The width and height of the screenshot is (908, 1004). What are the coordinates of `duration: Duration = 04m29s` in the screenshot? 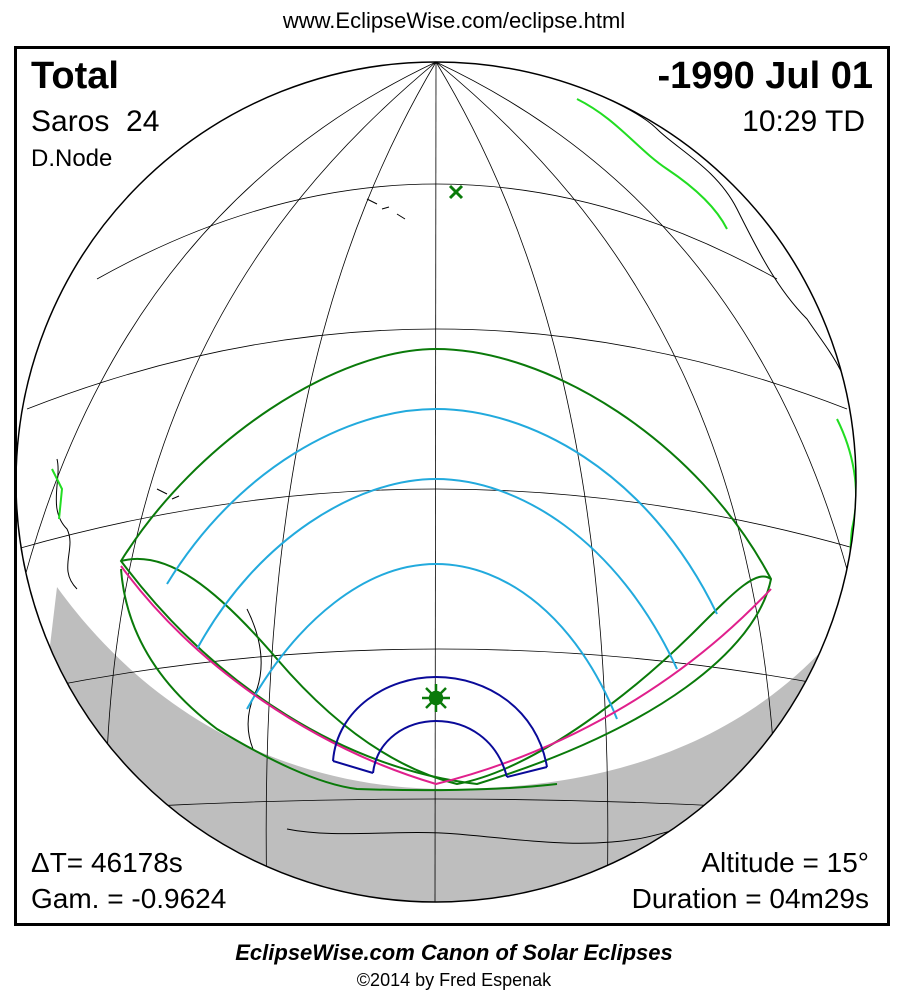 It's located at (750, 898).